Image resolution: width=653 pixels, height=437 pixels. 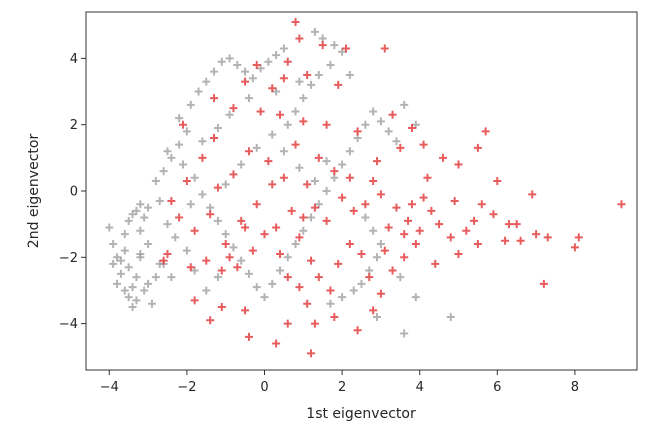 What do you see at coordinates (72, 192) in the screenshot?
I see `y-axis: −4 −2 0 2 4` at bounding box center [72, 192].